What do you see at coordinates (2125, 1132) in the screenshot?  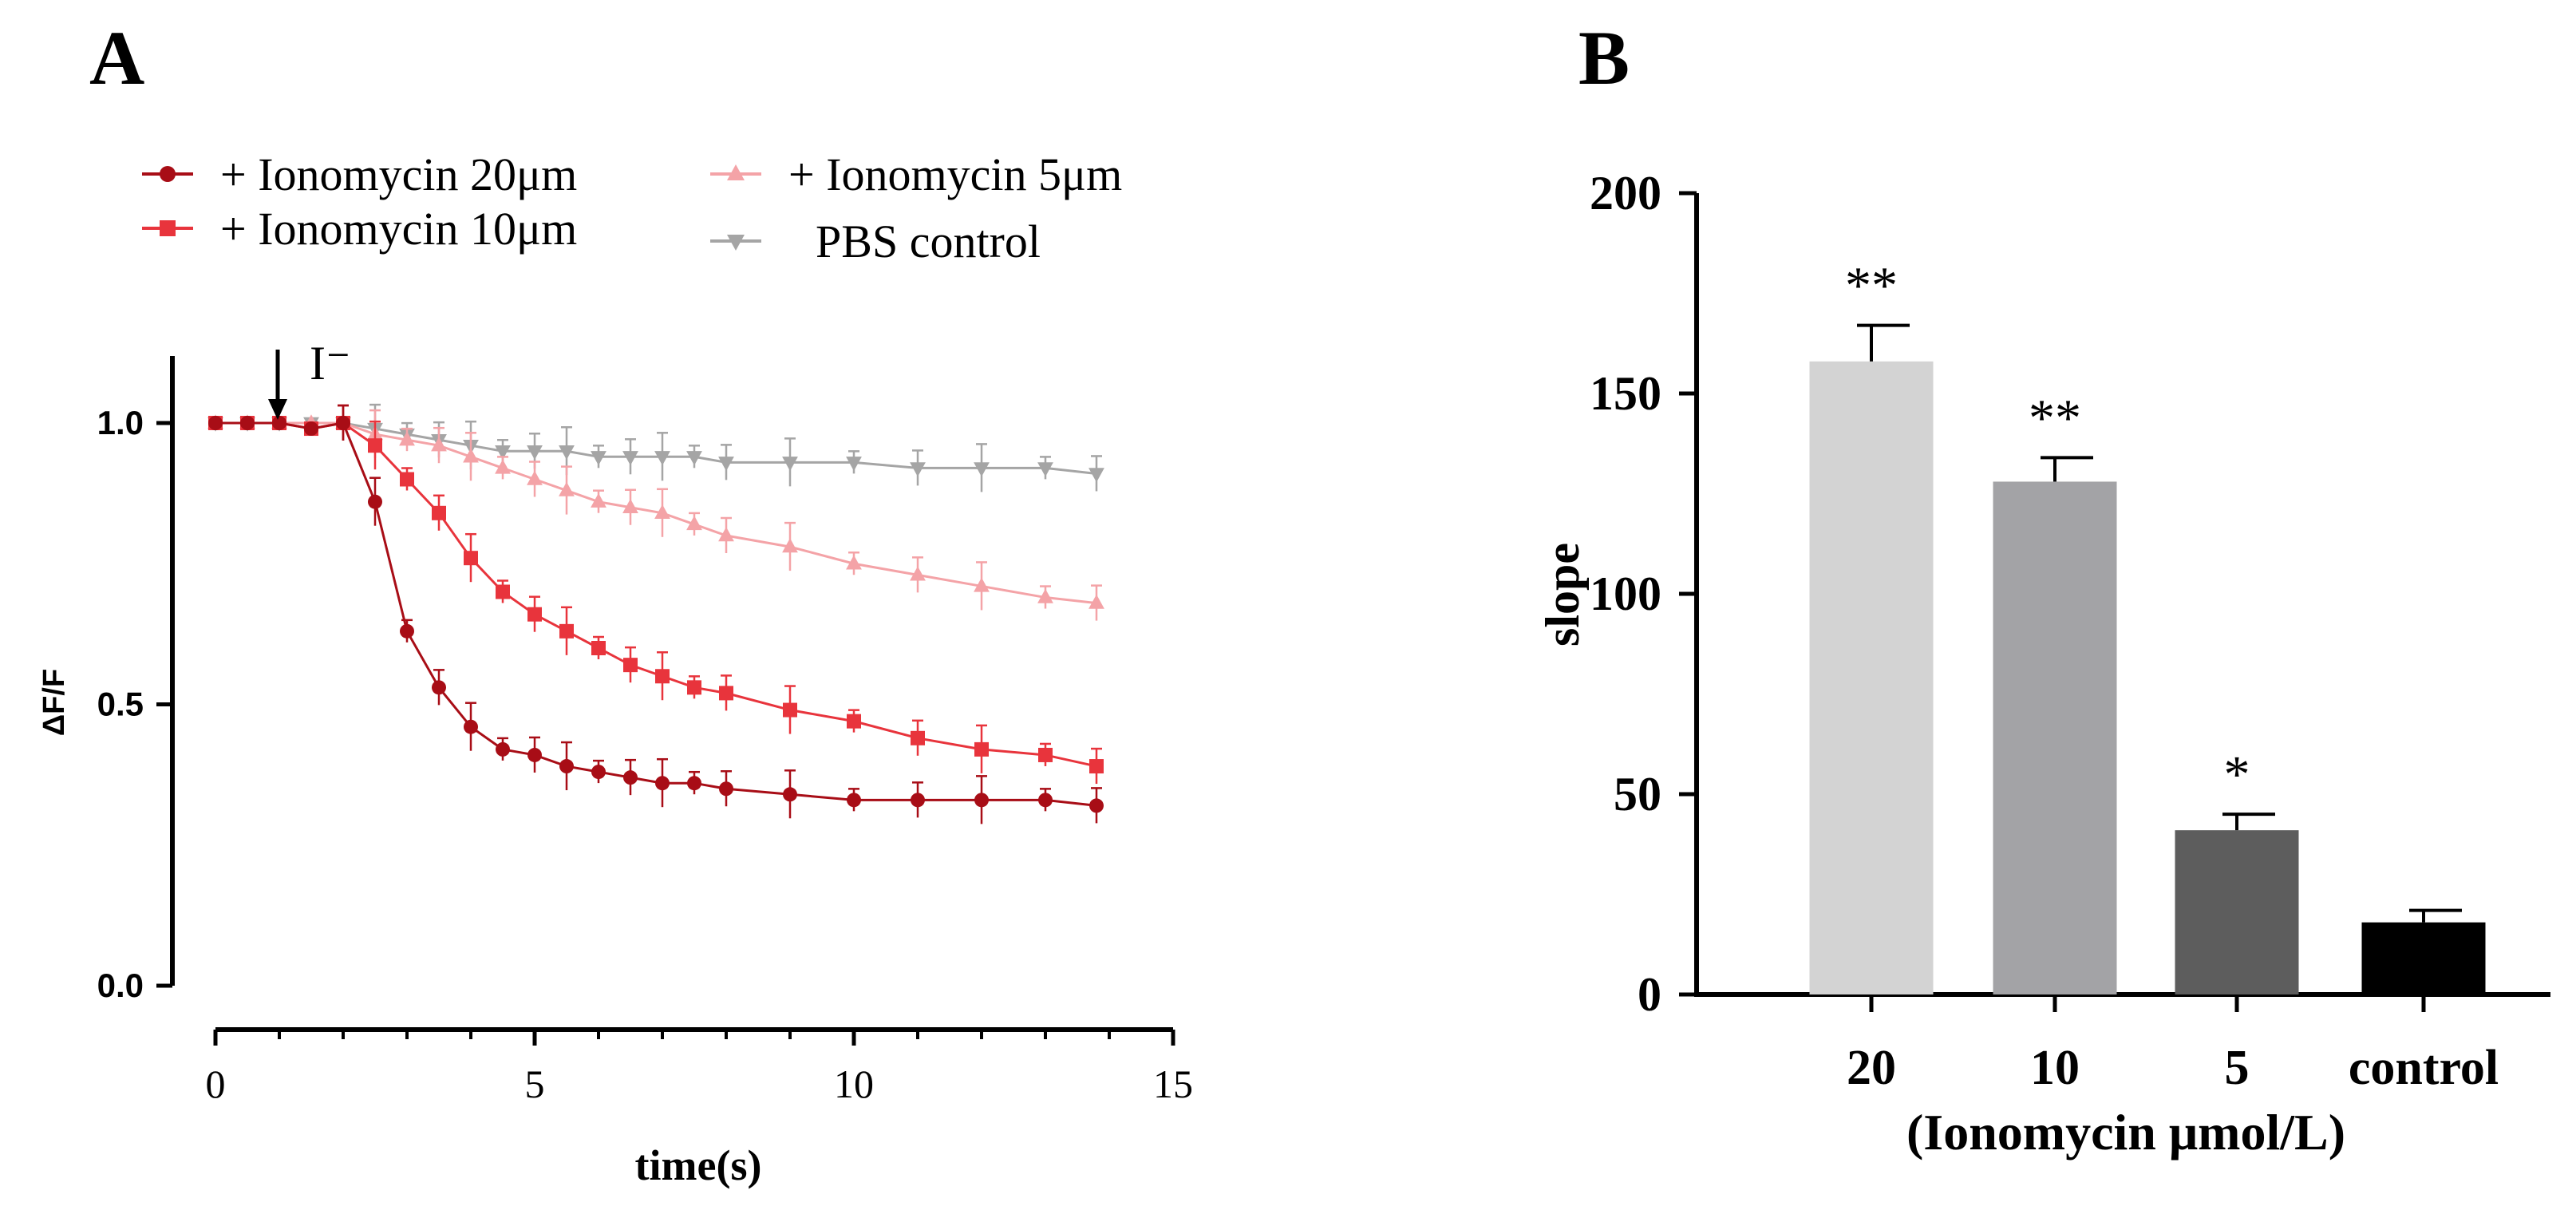 I see `x-axis-label: (Ionomycin μmol/L)` at bounding box center [2125, 1132].